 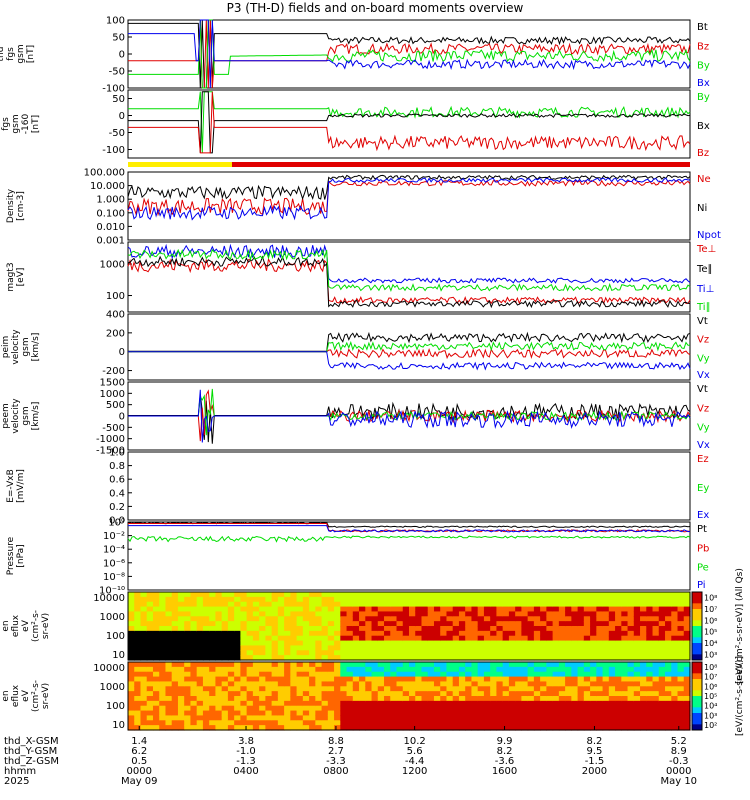 What do you see at coordinates (409, 626) in the screenshot?
I see `panel-frame` at bounding box center [409, 626].